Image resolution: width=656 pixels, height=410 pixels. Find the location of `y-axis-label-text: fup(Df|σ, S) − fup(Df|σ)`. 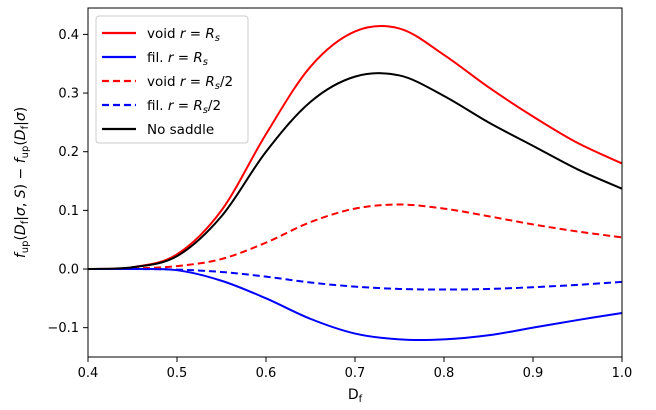

y-axis-label-text: fup(Df|σ, S) − fup(Df|σ) is located at coordinates (22, 182).